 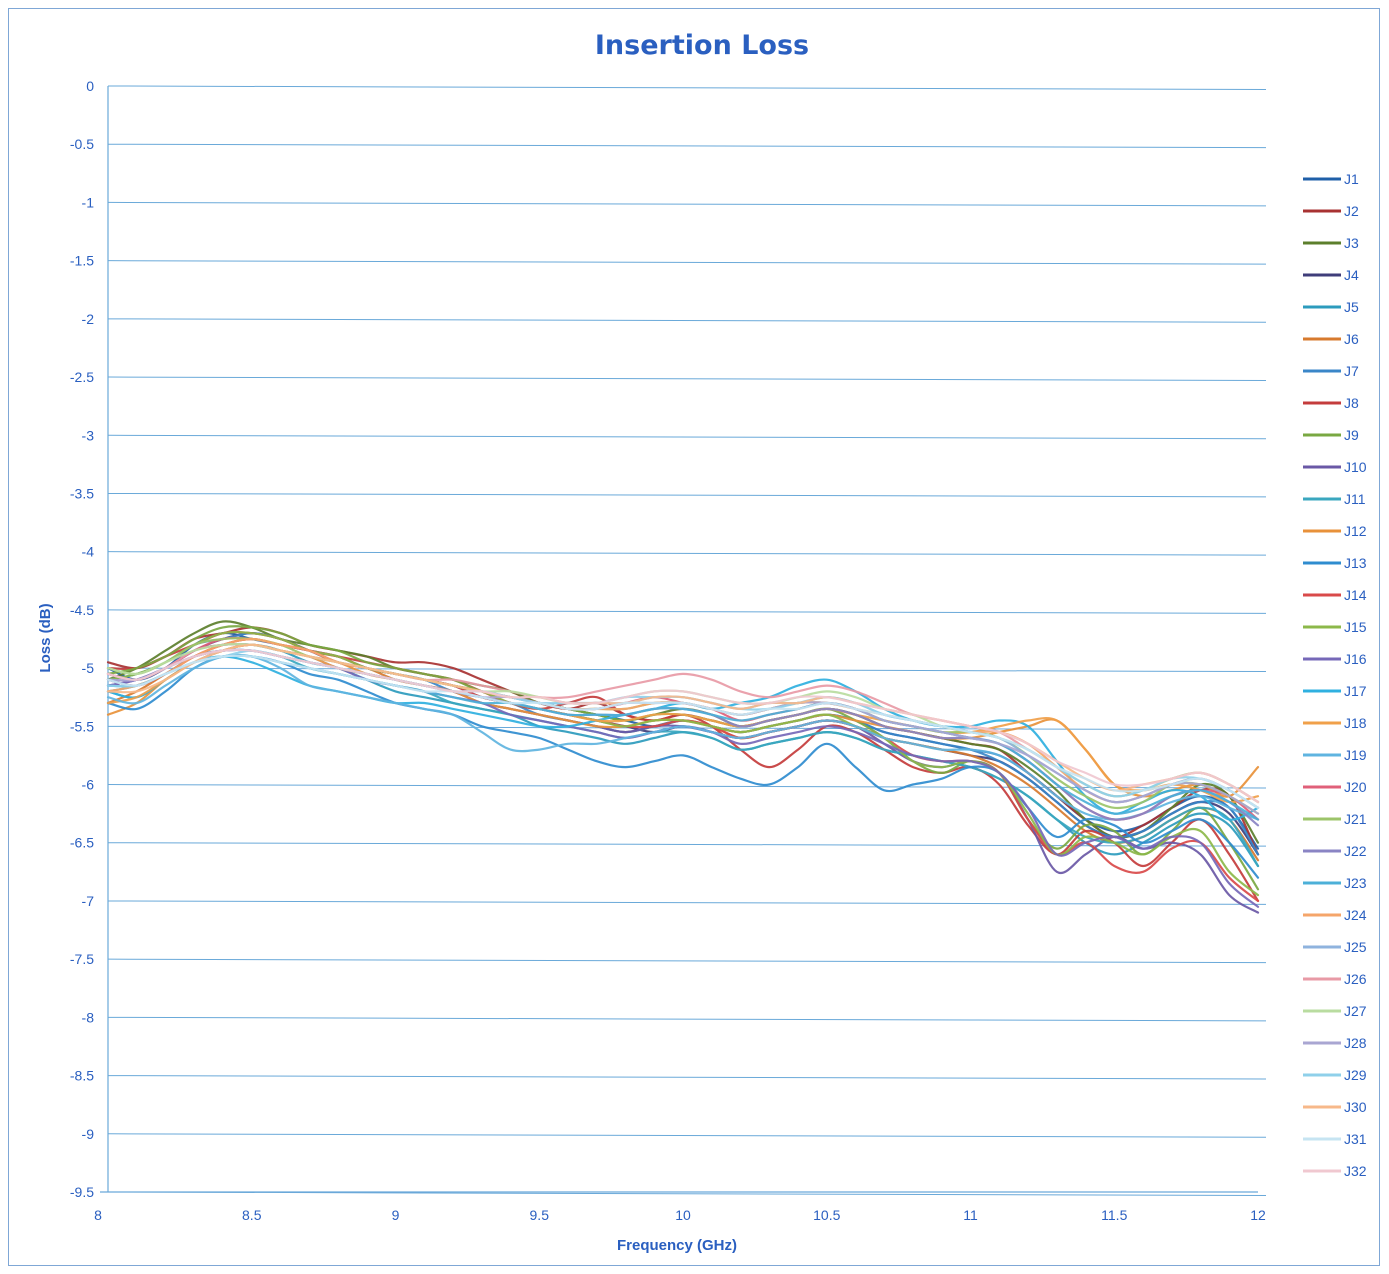 I want to click on legend-label: J11, so click(x=1355, y=499).